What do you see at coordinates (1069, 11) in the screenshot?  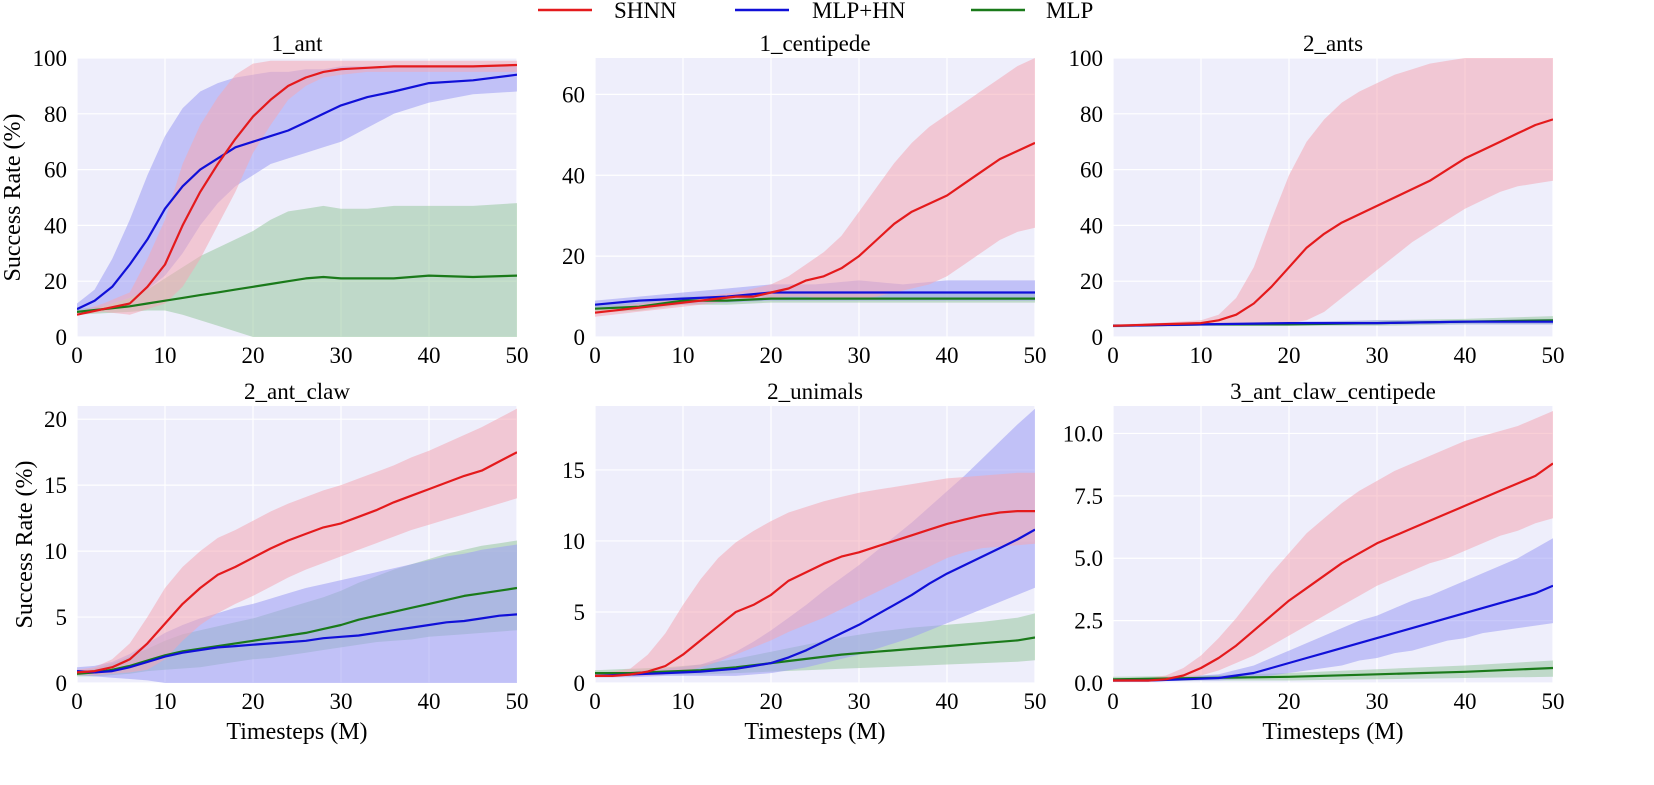 I see `legend-label-mlp: MLP` at bounding box center [1069, 11].